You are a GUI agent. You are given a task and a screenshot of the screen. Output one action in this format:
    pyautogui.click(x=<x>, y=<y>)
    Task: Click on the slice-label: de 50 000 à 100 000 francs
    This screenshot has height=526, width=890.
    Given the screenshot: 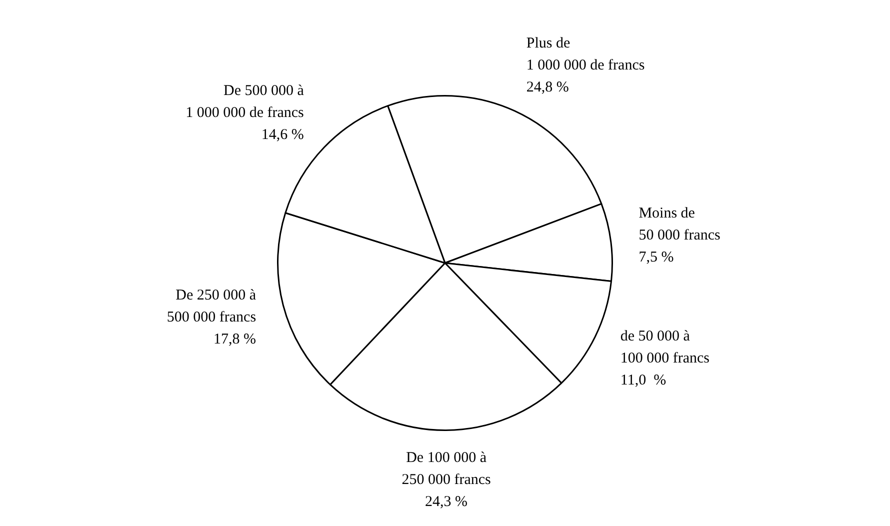 What is the action you would take?
    pyautogui.click(x=665, y=347)
    